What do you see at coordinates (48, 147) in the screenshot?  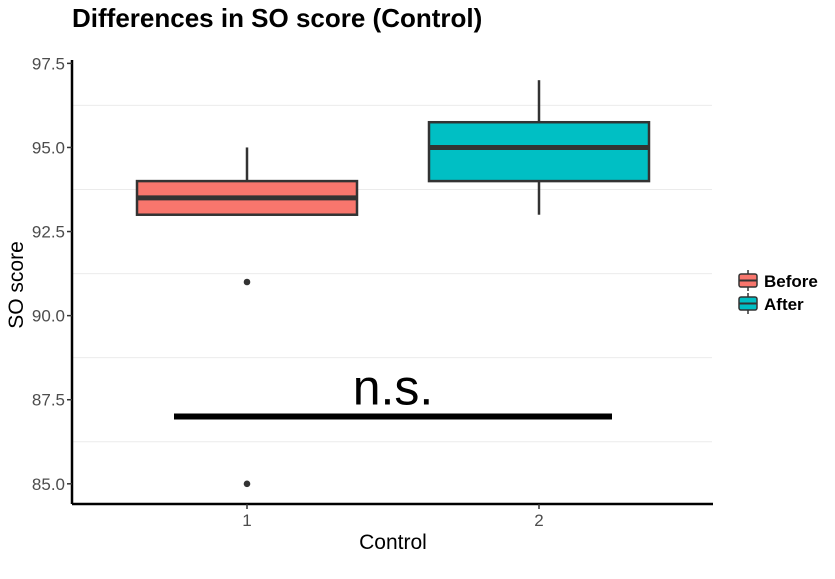 I see `y-tick-label: 95.0` at bounding box center [48, 147].